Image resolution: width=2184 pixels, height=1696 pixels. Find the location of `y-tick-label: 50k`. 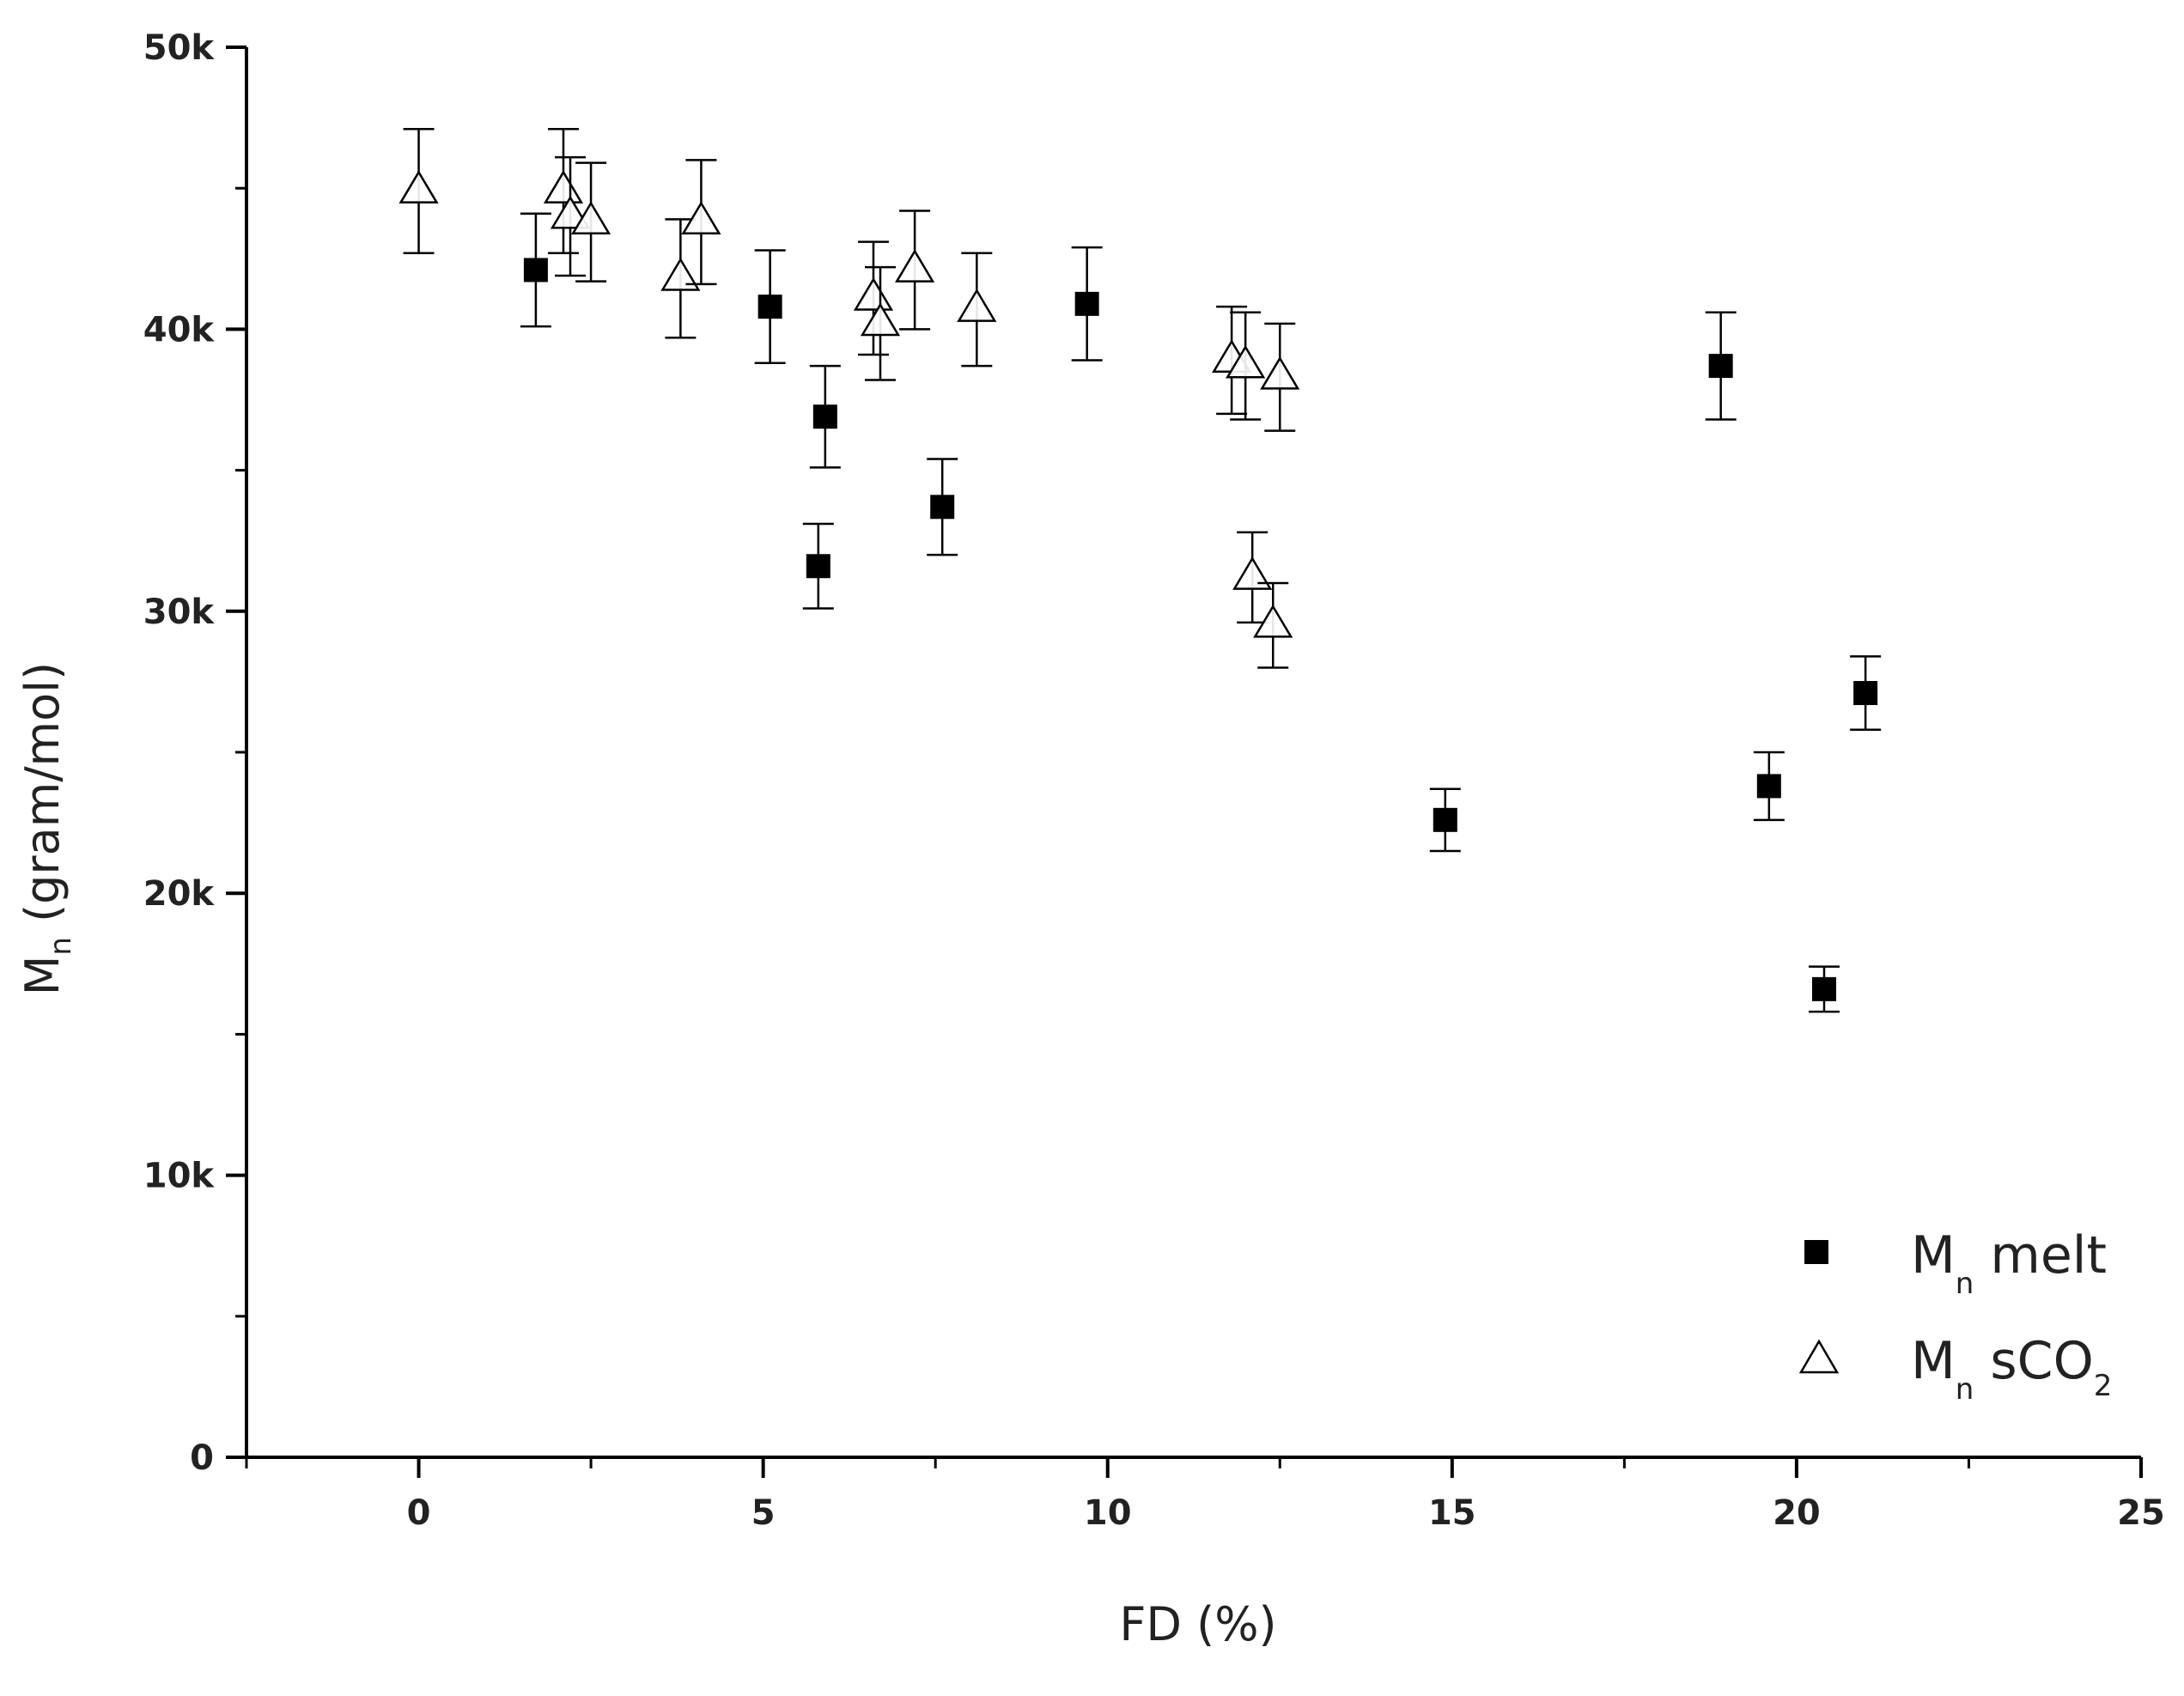

y-tick-label: 50k is located at coordinates (179, 48).